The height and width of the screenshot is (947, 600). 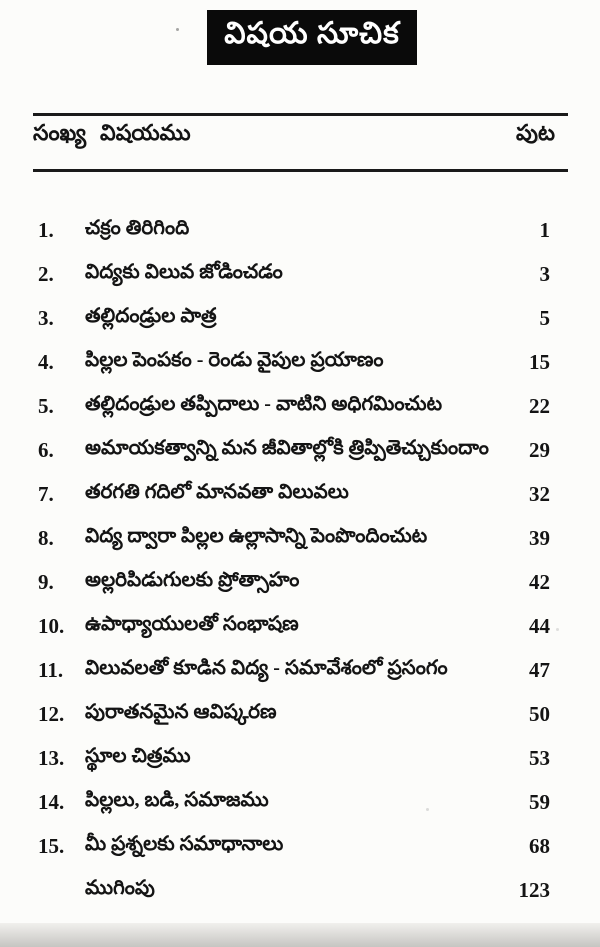 I want to click on entry-number: 10., so click(x=51, y=625).